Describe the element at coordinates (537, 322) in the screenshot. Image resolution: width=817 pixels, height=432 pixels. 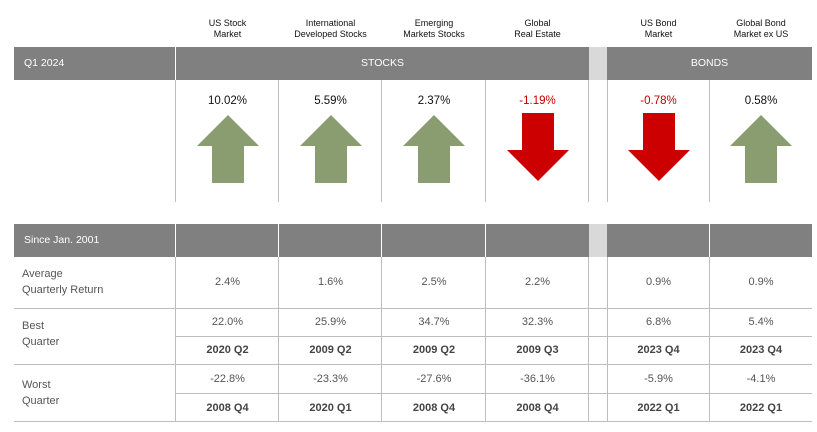
I see `best-global-real-estate: 32.3%` at that location.